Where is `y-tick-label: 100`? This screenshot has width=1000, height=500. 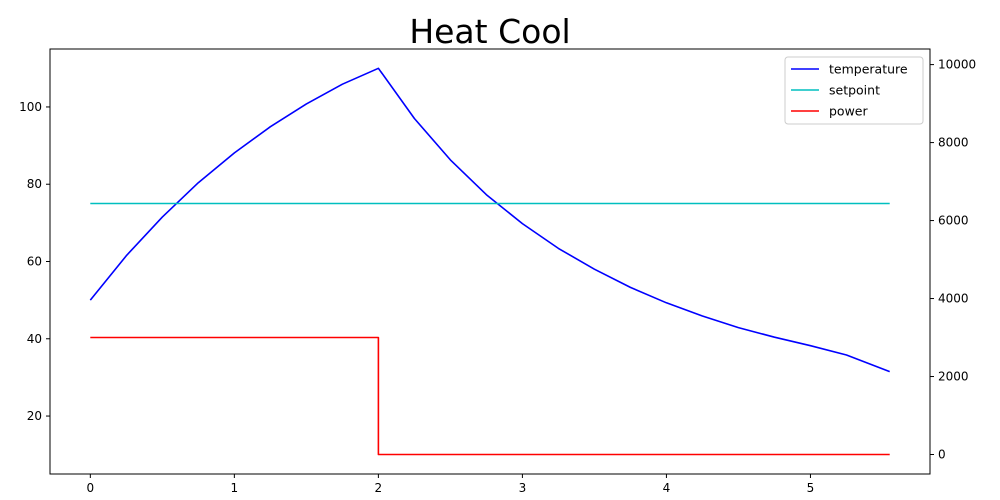 y-tick-label: 100 is located at coordinates (30, 107).